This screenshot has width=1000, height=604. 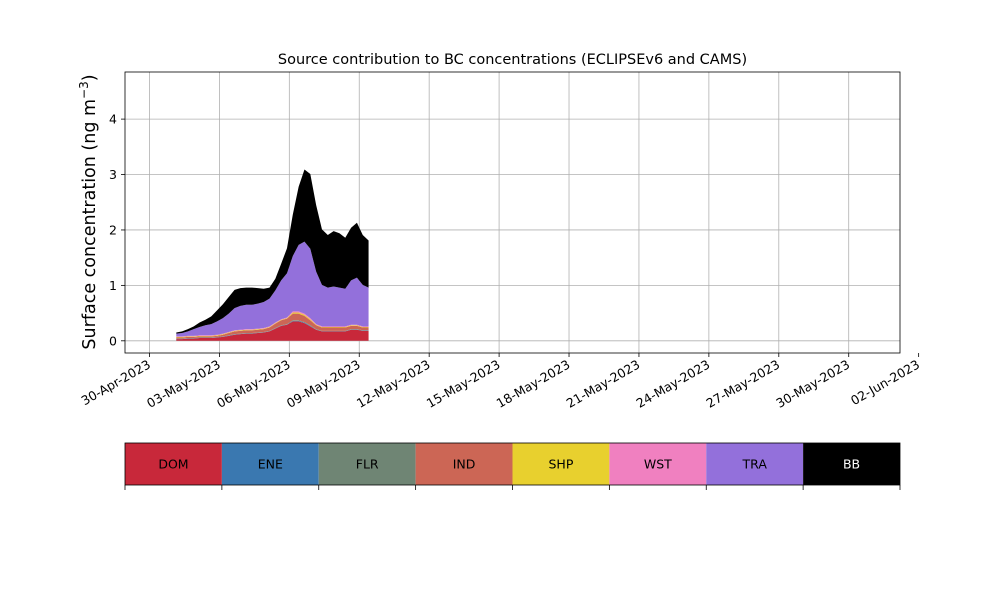 What do you see at coordinates (113, 285) in the screenshot?
I see `y-tick-label: 1` at bounding box center [113, 285].